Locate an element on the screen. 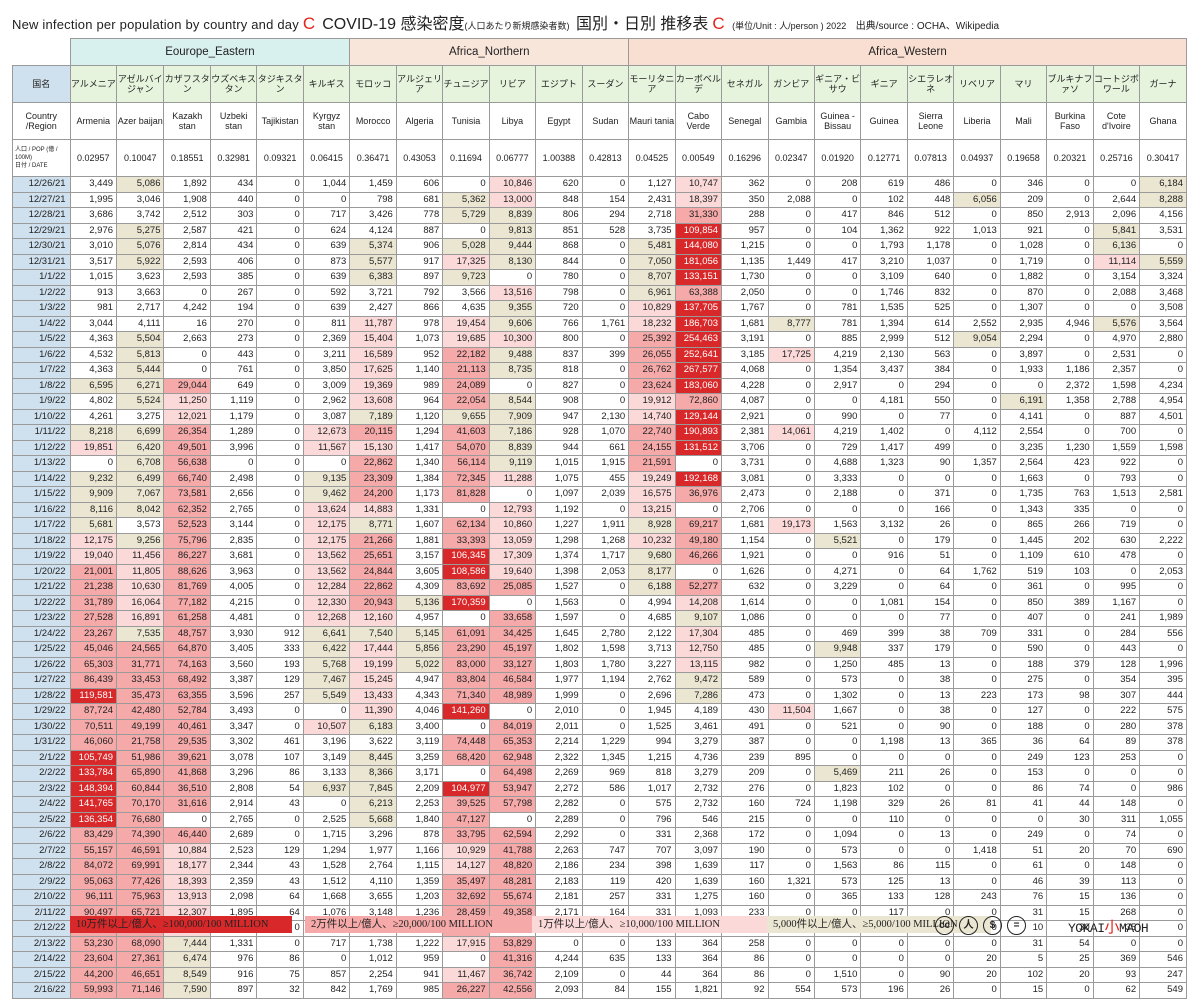  value-cell: 5,469 is located at coordinates (837, 773).